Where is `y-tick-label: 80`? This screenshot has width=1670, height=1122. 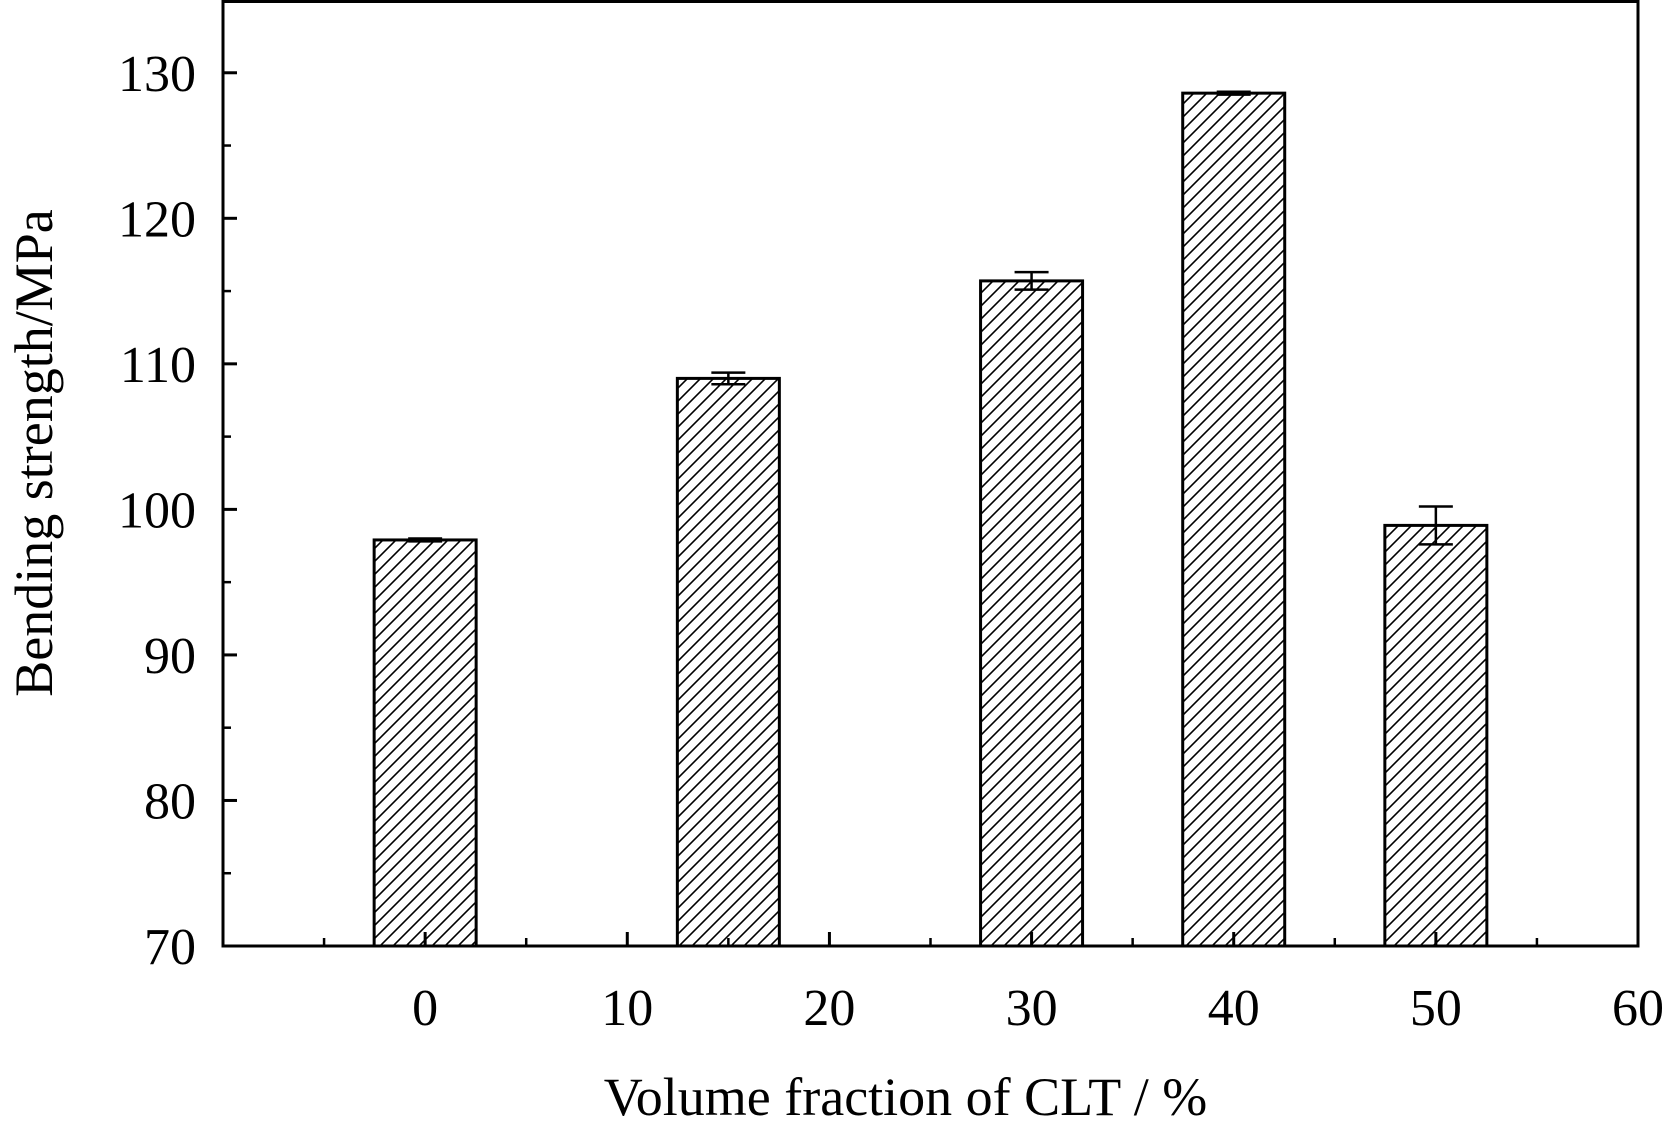 y-tick-label: 80 is located at coordinates (170, 801).